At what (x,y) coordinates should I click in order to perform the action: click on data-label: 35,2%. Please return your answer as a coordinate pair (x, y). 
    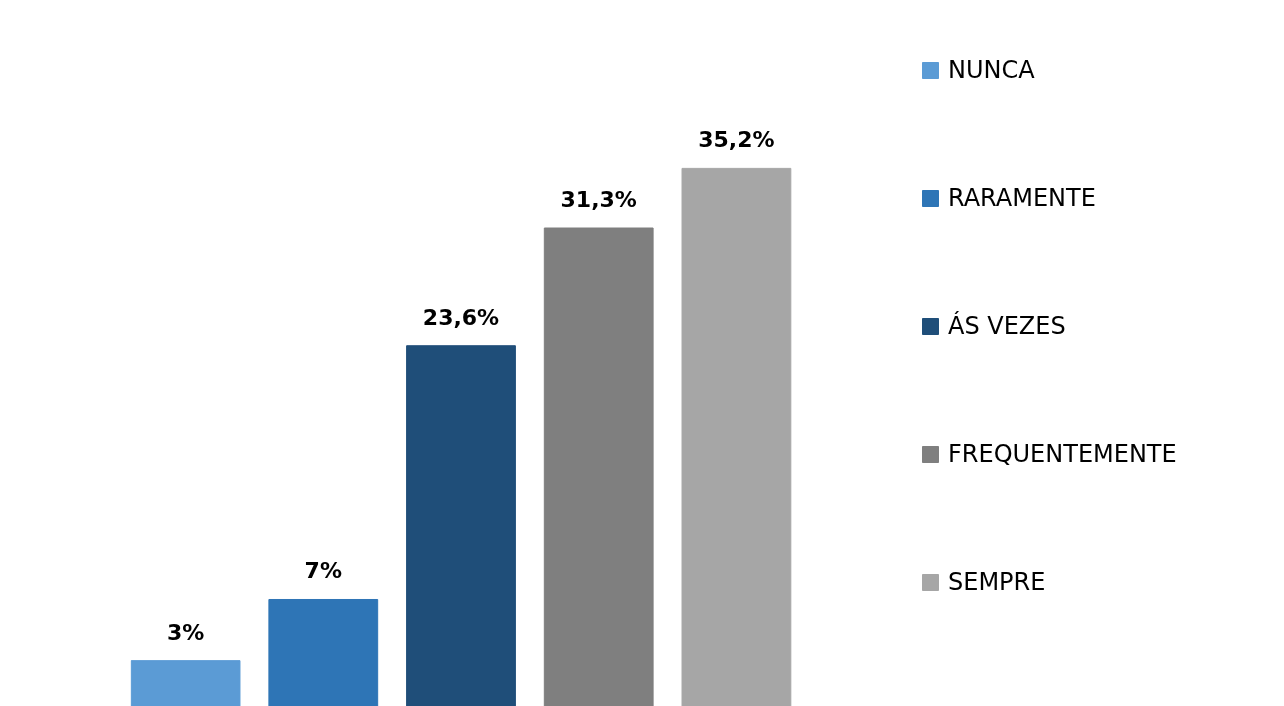
    Looking at the image, I should click on (736, 140).